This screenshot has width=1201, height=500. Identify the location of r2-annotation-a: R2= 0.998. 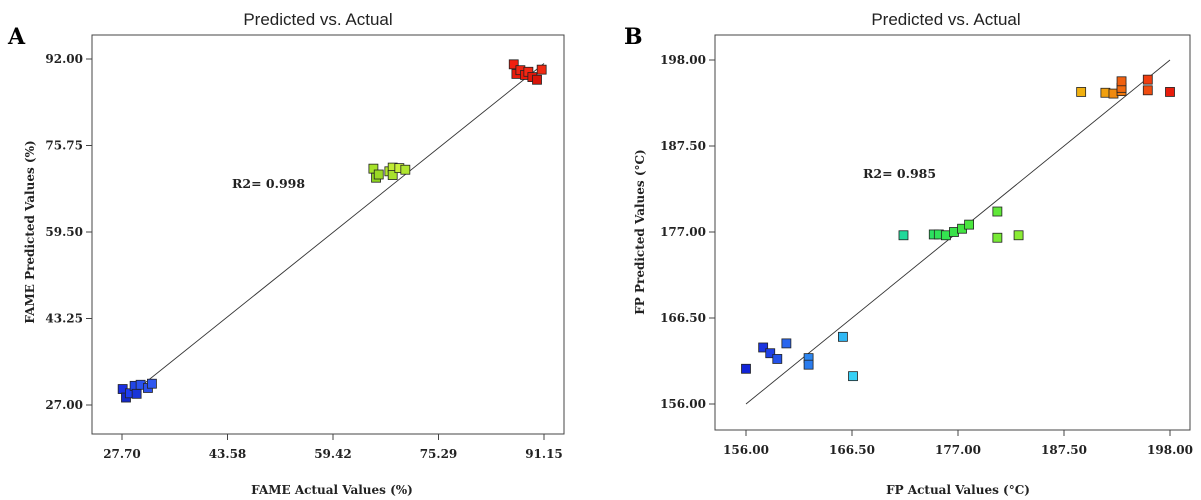
(268, 183).